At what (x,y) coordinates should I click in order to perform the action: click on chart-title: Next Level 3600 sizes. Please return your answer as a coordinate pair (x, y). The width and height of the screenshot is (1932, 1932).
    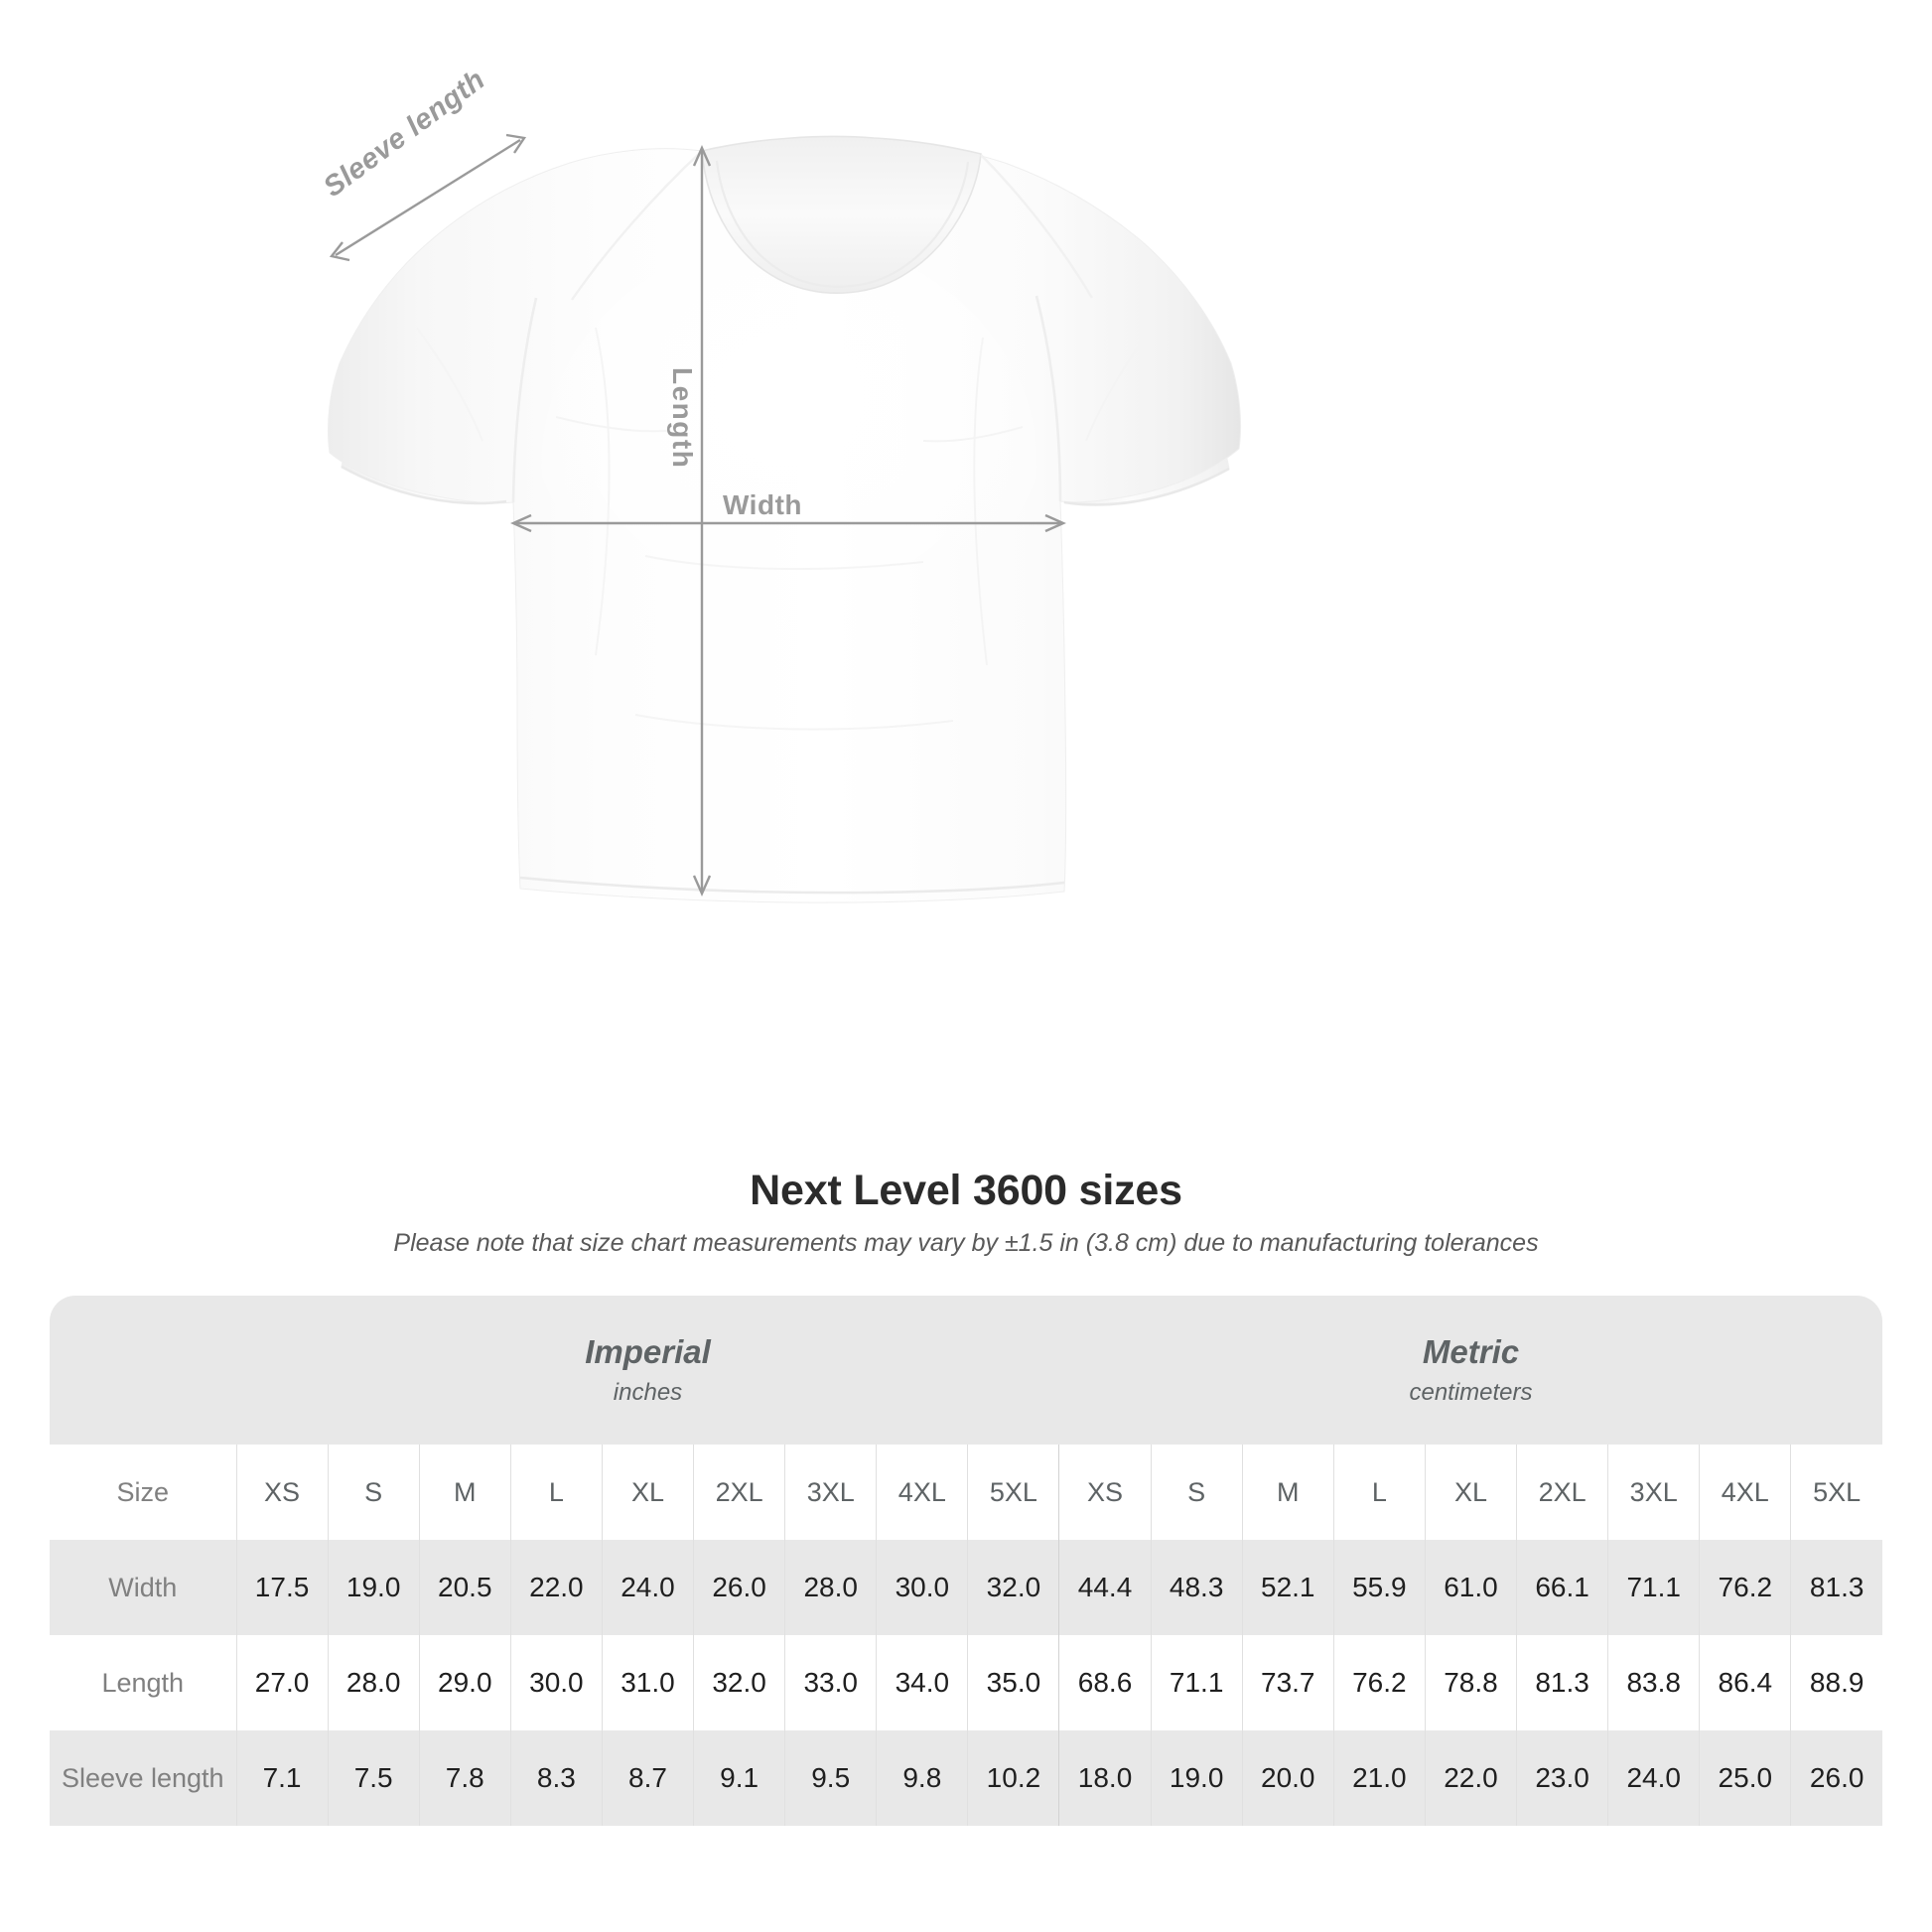
    Looking at the image, I should click on (966, 1191).